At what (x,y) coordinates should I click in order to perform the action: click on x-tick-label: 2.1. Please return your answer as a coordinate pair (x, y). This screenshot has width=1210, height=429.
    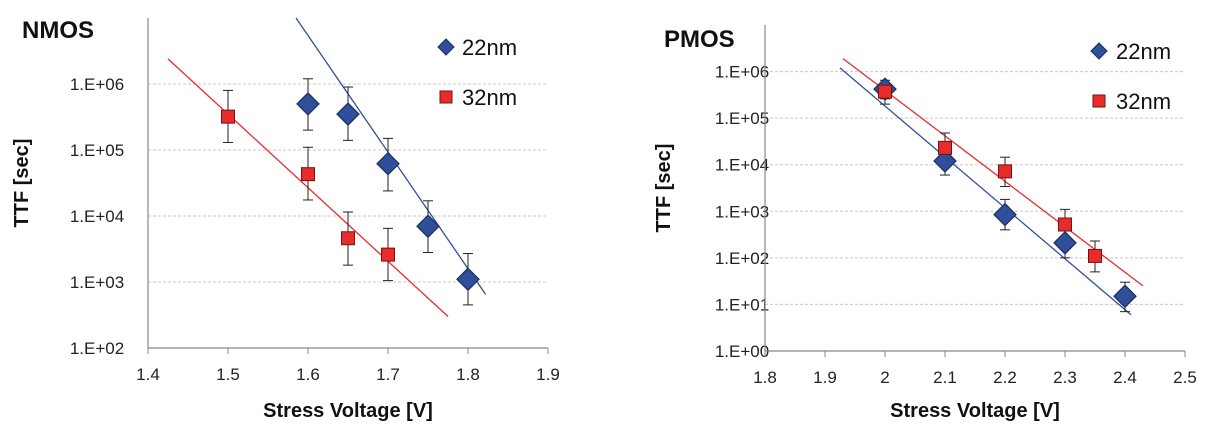
    Looking at the image, I should click on (945, 377).